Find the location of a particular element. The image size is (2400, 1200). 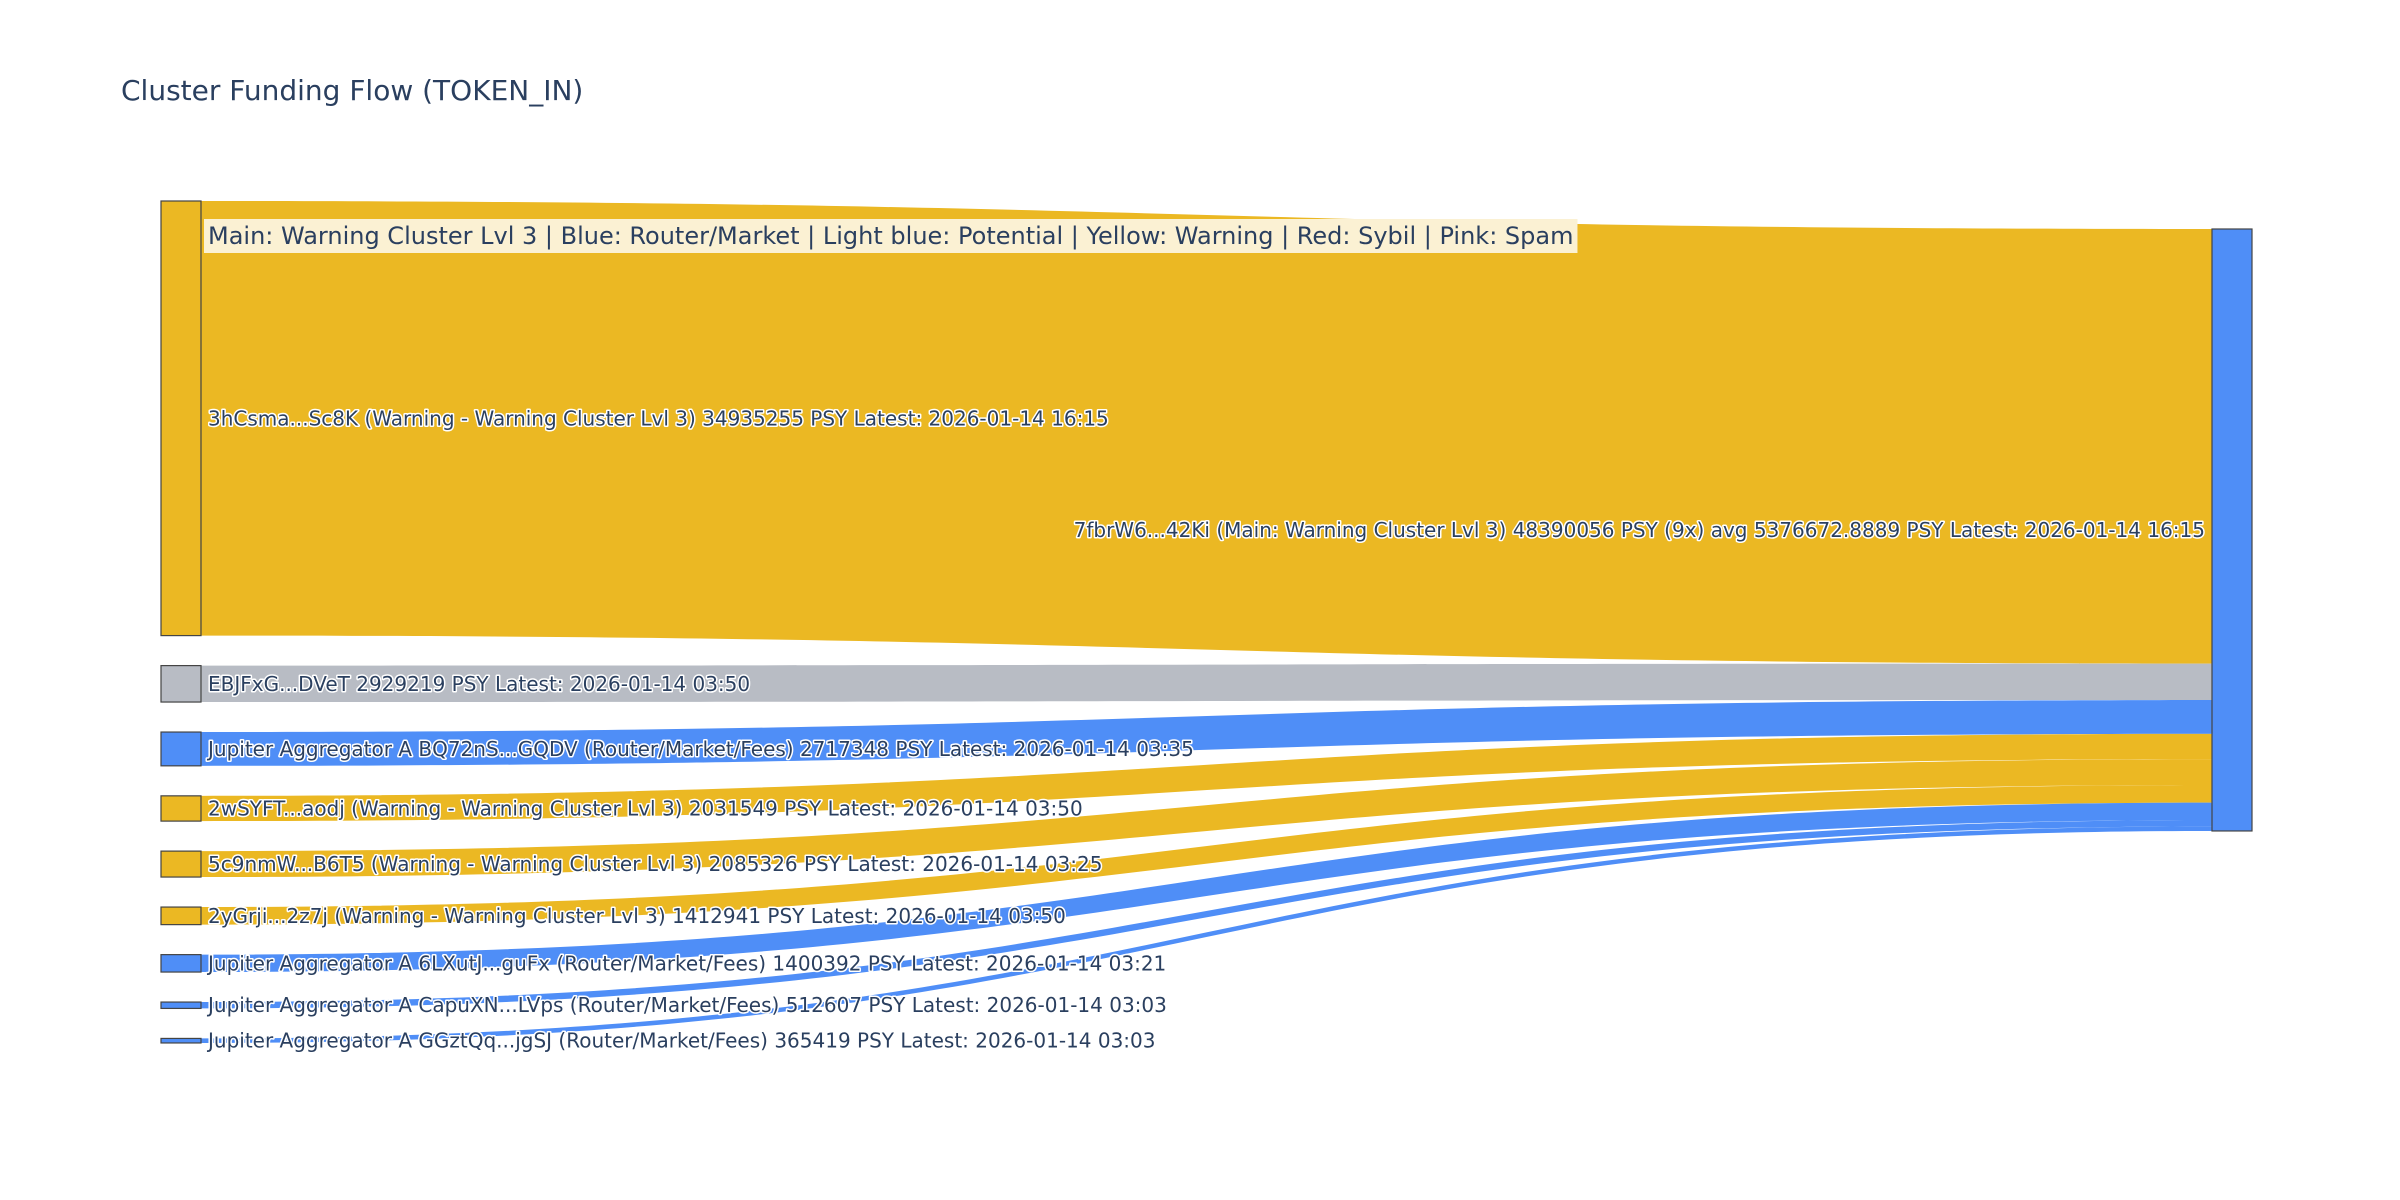

flow-link-s7 is located at coordinates (1206, 887).